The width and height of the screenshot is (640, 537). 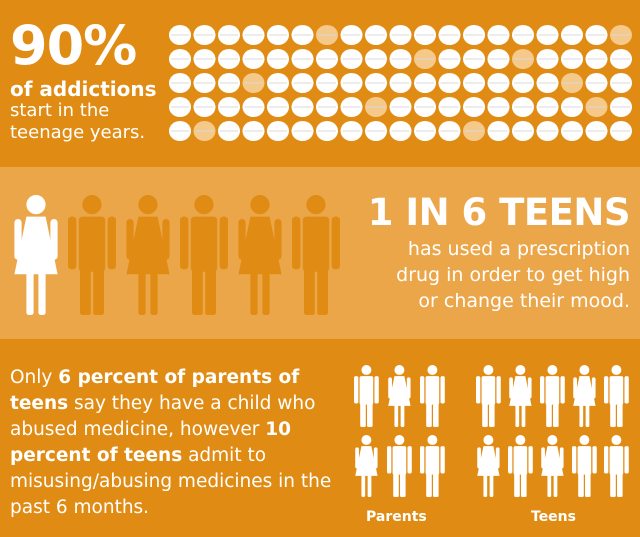 What do you see at coordinates (78, 132) in the screenshot?
I see `addictions-line-2: teenage years.` at bounding box center [78, 132].